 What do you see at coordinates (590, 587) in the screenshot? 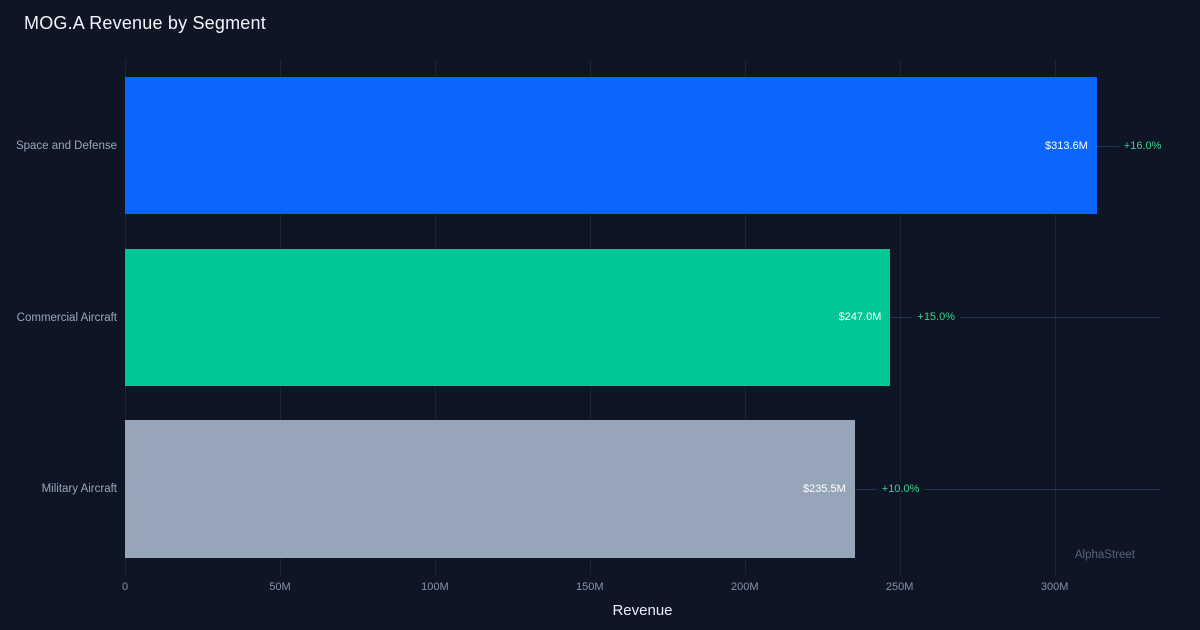
I see `x-tick-label: 150M` at bounding box center [590, 587].